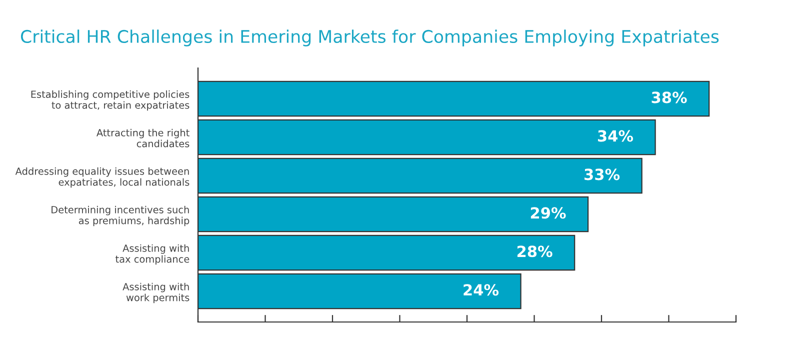 This screenshot has width=800, height=359. I want to click on y-tick-label: Assisting with work permits, so click(156, 293).